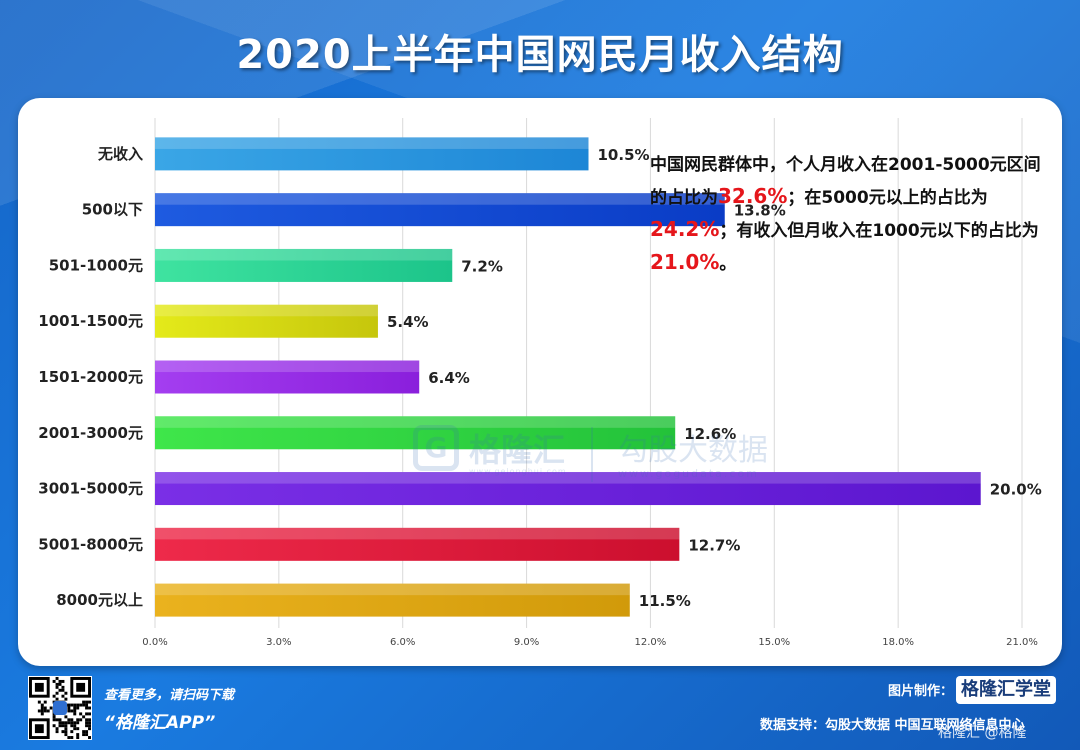 This screenshot has width=1080, height=750. What do you see at coordinates (112, 210) in the screenshot?
I see `category-label: 500以下` at bounding box center [112, 210].